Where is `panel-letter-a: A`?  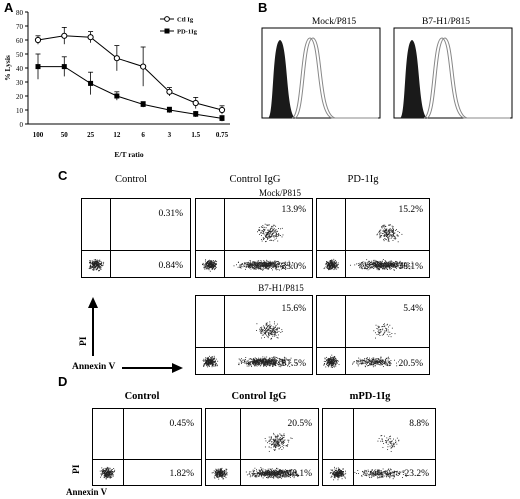
panel-letter-a: A is located at coordinates (9, 7).